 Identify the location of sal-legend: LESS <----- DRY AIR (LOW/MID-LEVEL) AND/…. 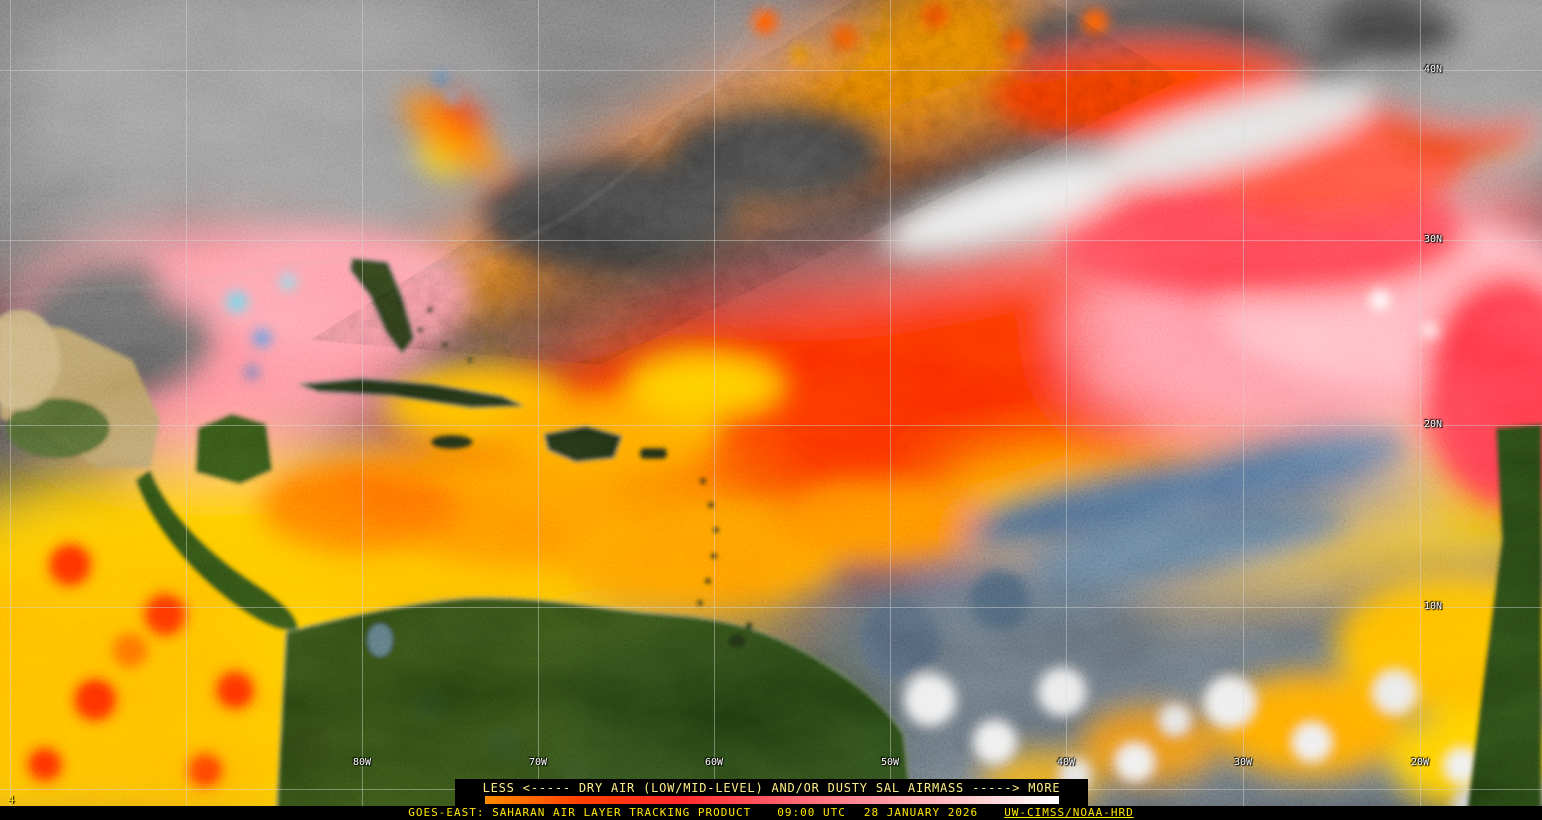
(771, 792).